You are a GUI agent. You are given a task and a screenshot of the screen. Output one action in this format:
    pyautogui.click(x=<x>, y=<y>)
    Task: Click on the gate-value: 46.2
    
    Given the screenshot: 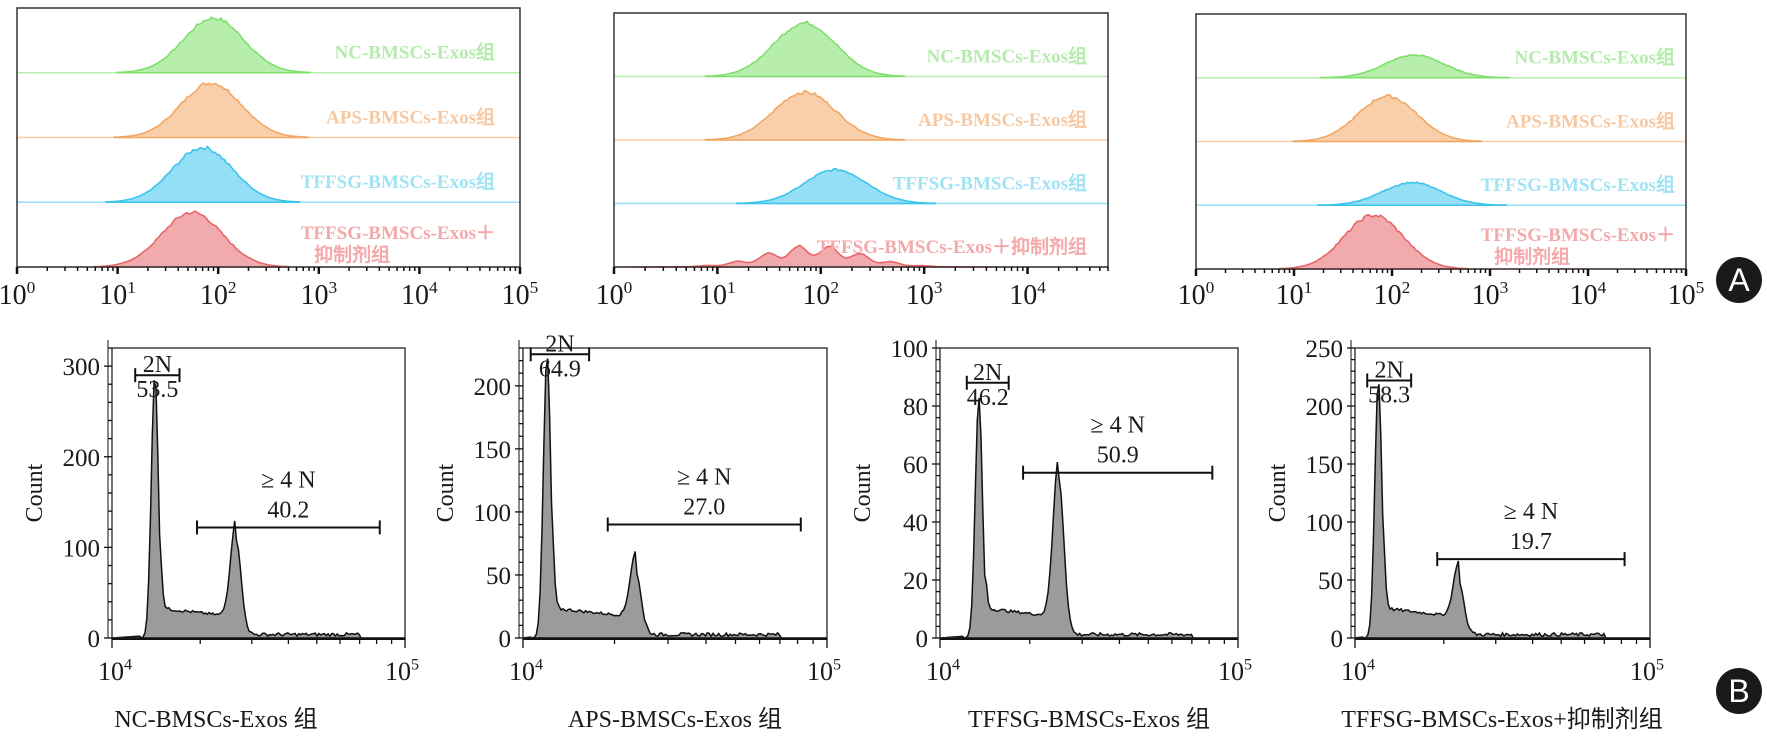 What is the action you would take?
    pyautogui.click(x=988, y=398)
    